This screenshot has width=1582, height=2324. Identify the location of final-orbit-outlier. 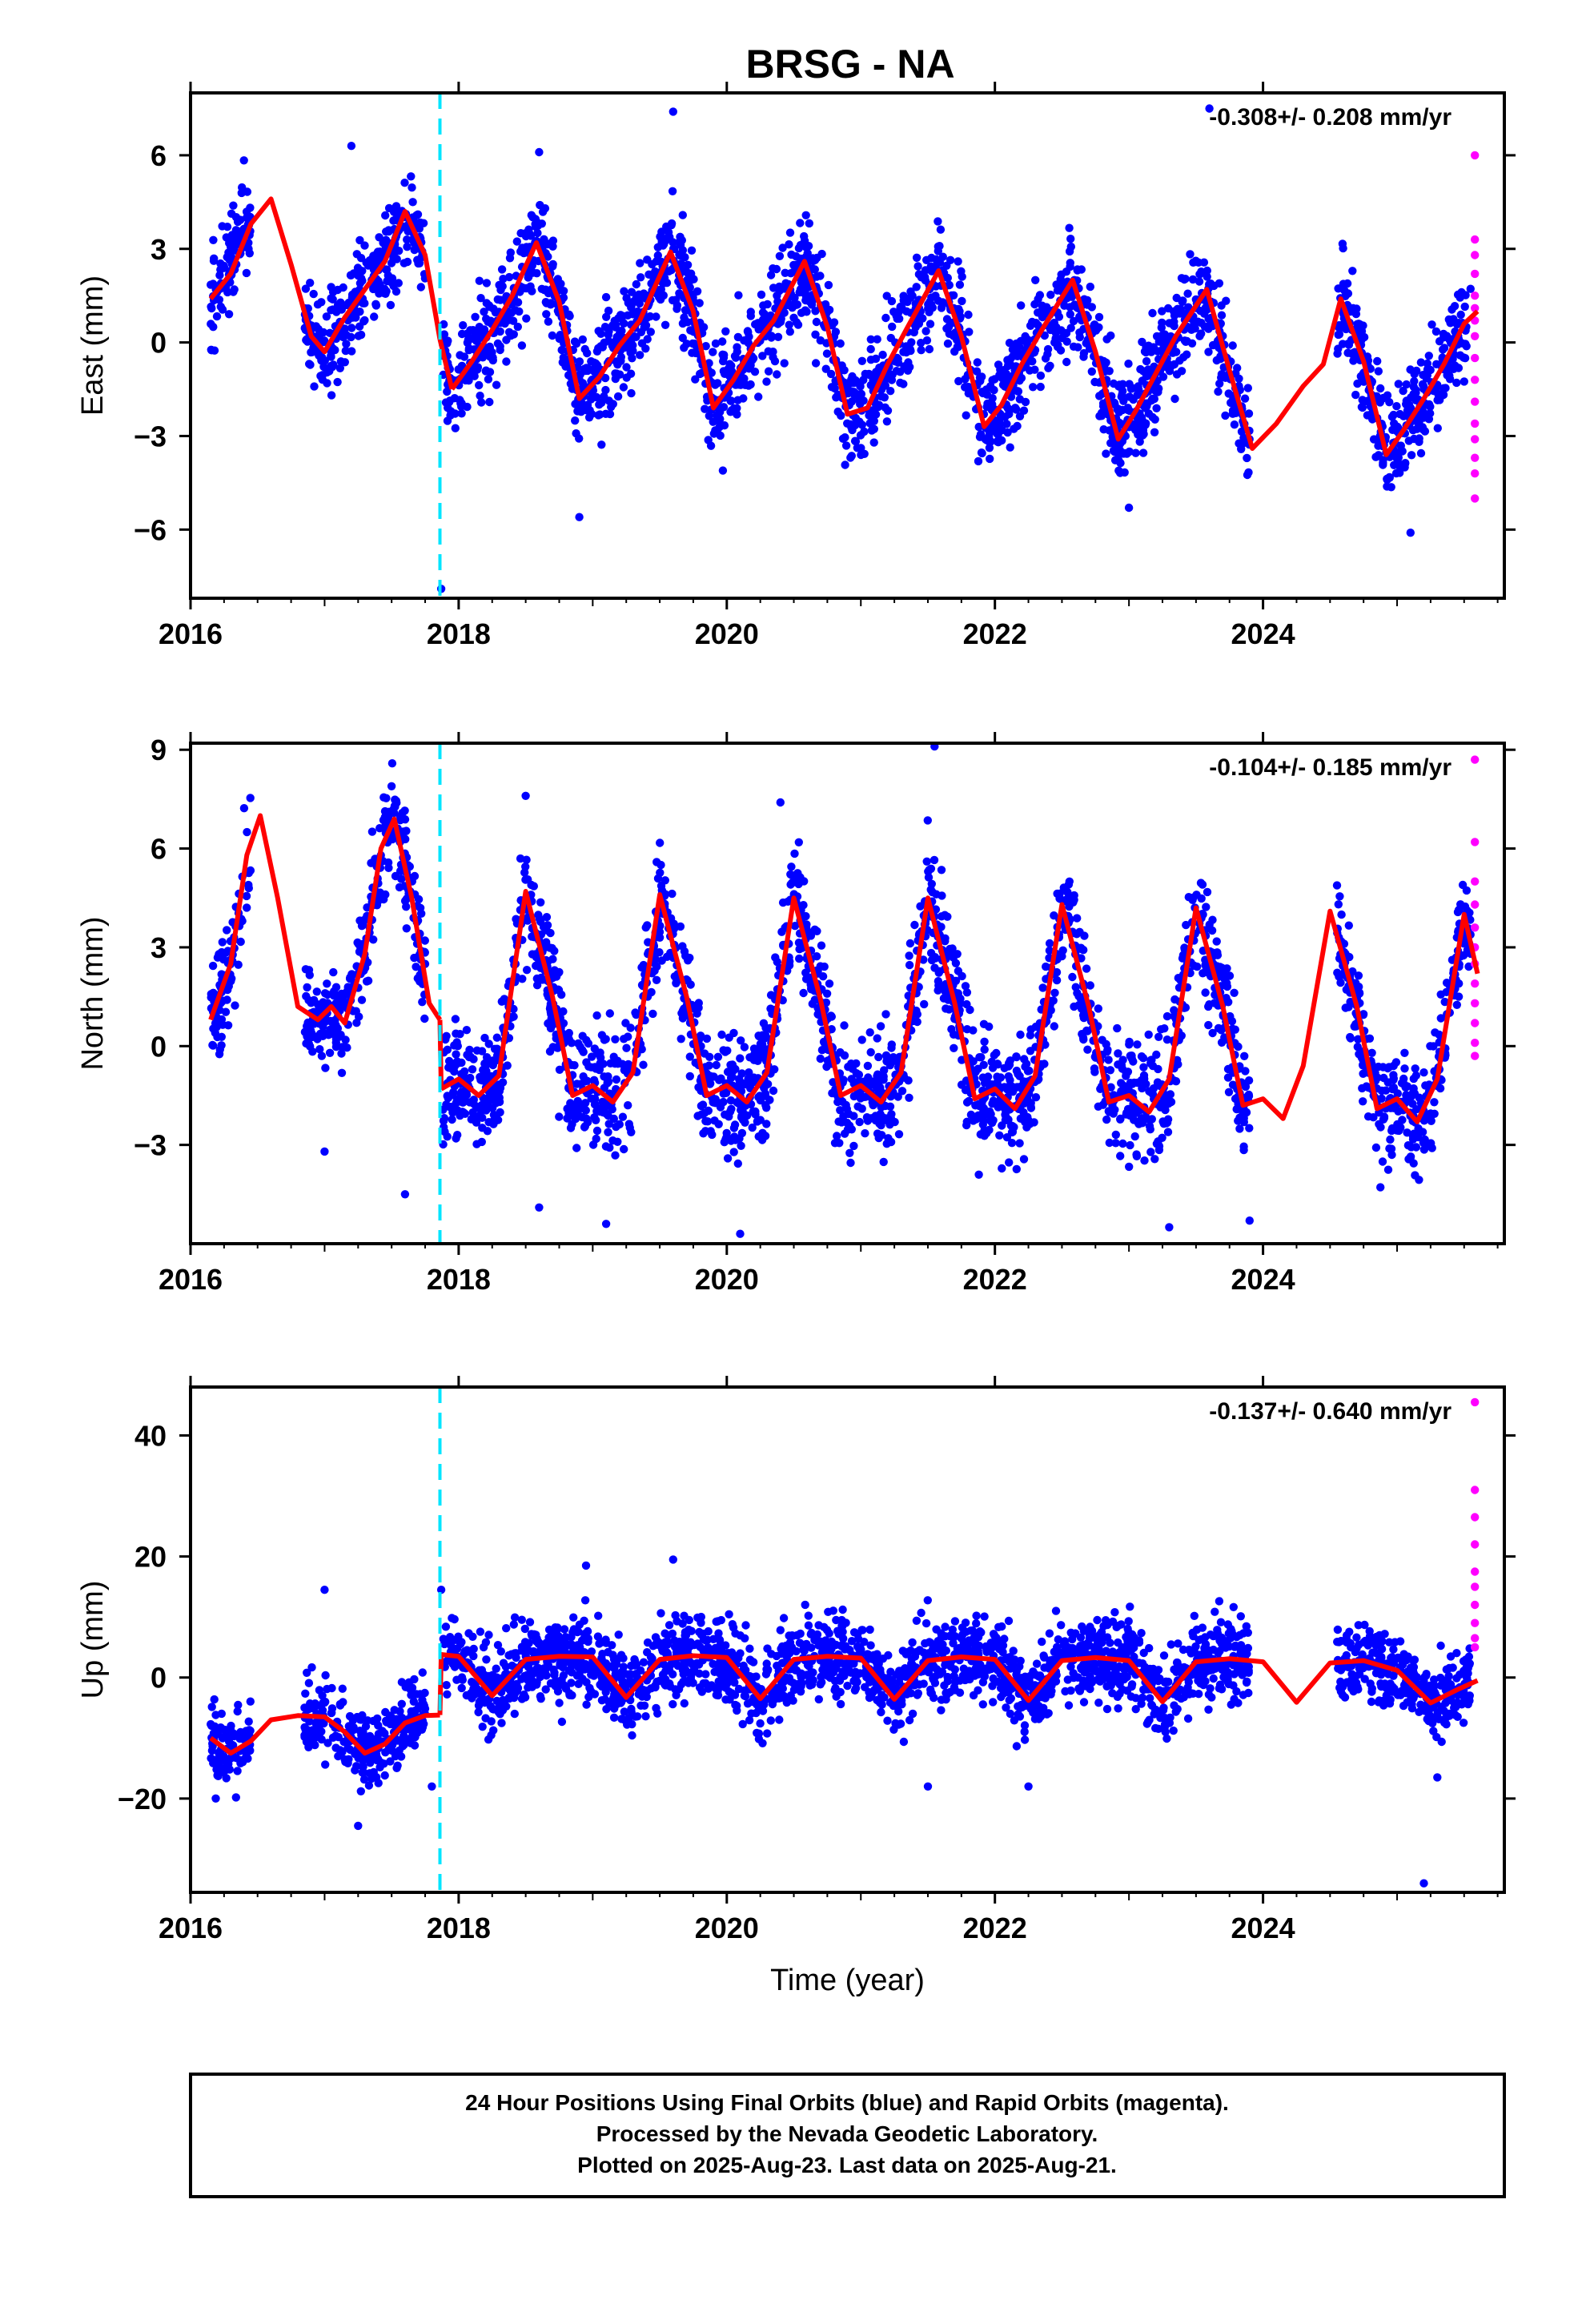
(673, 111).